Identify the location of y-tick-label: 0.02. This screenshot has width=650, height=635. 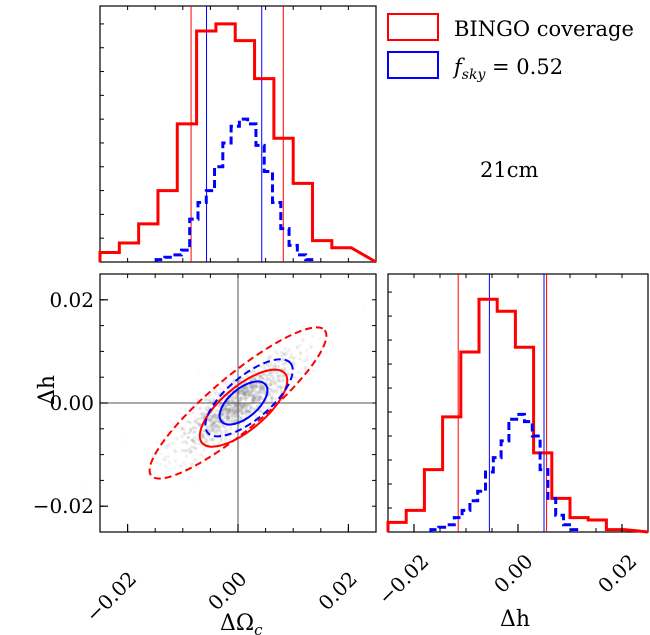
(71, 300).